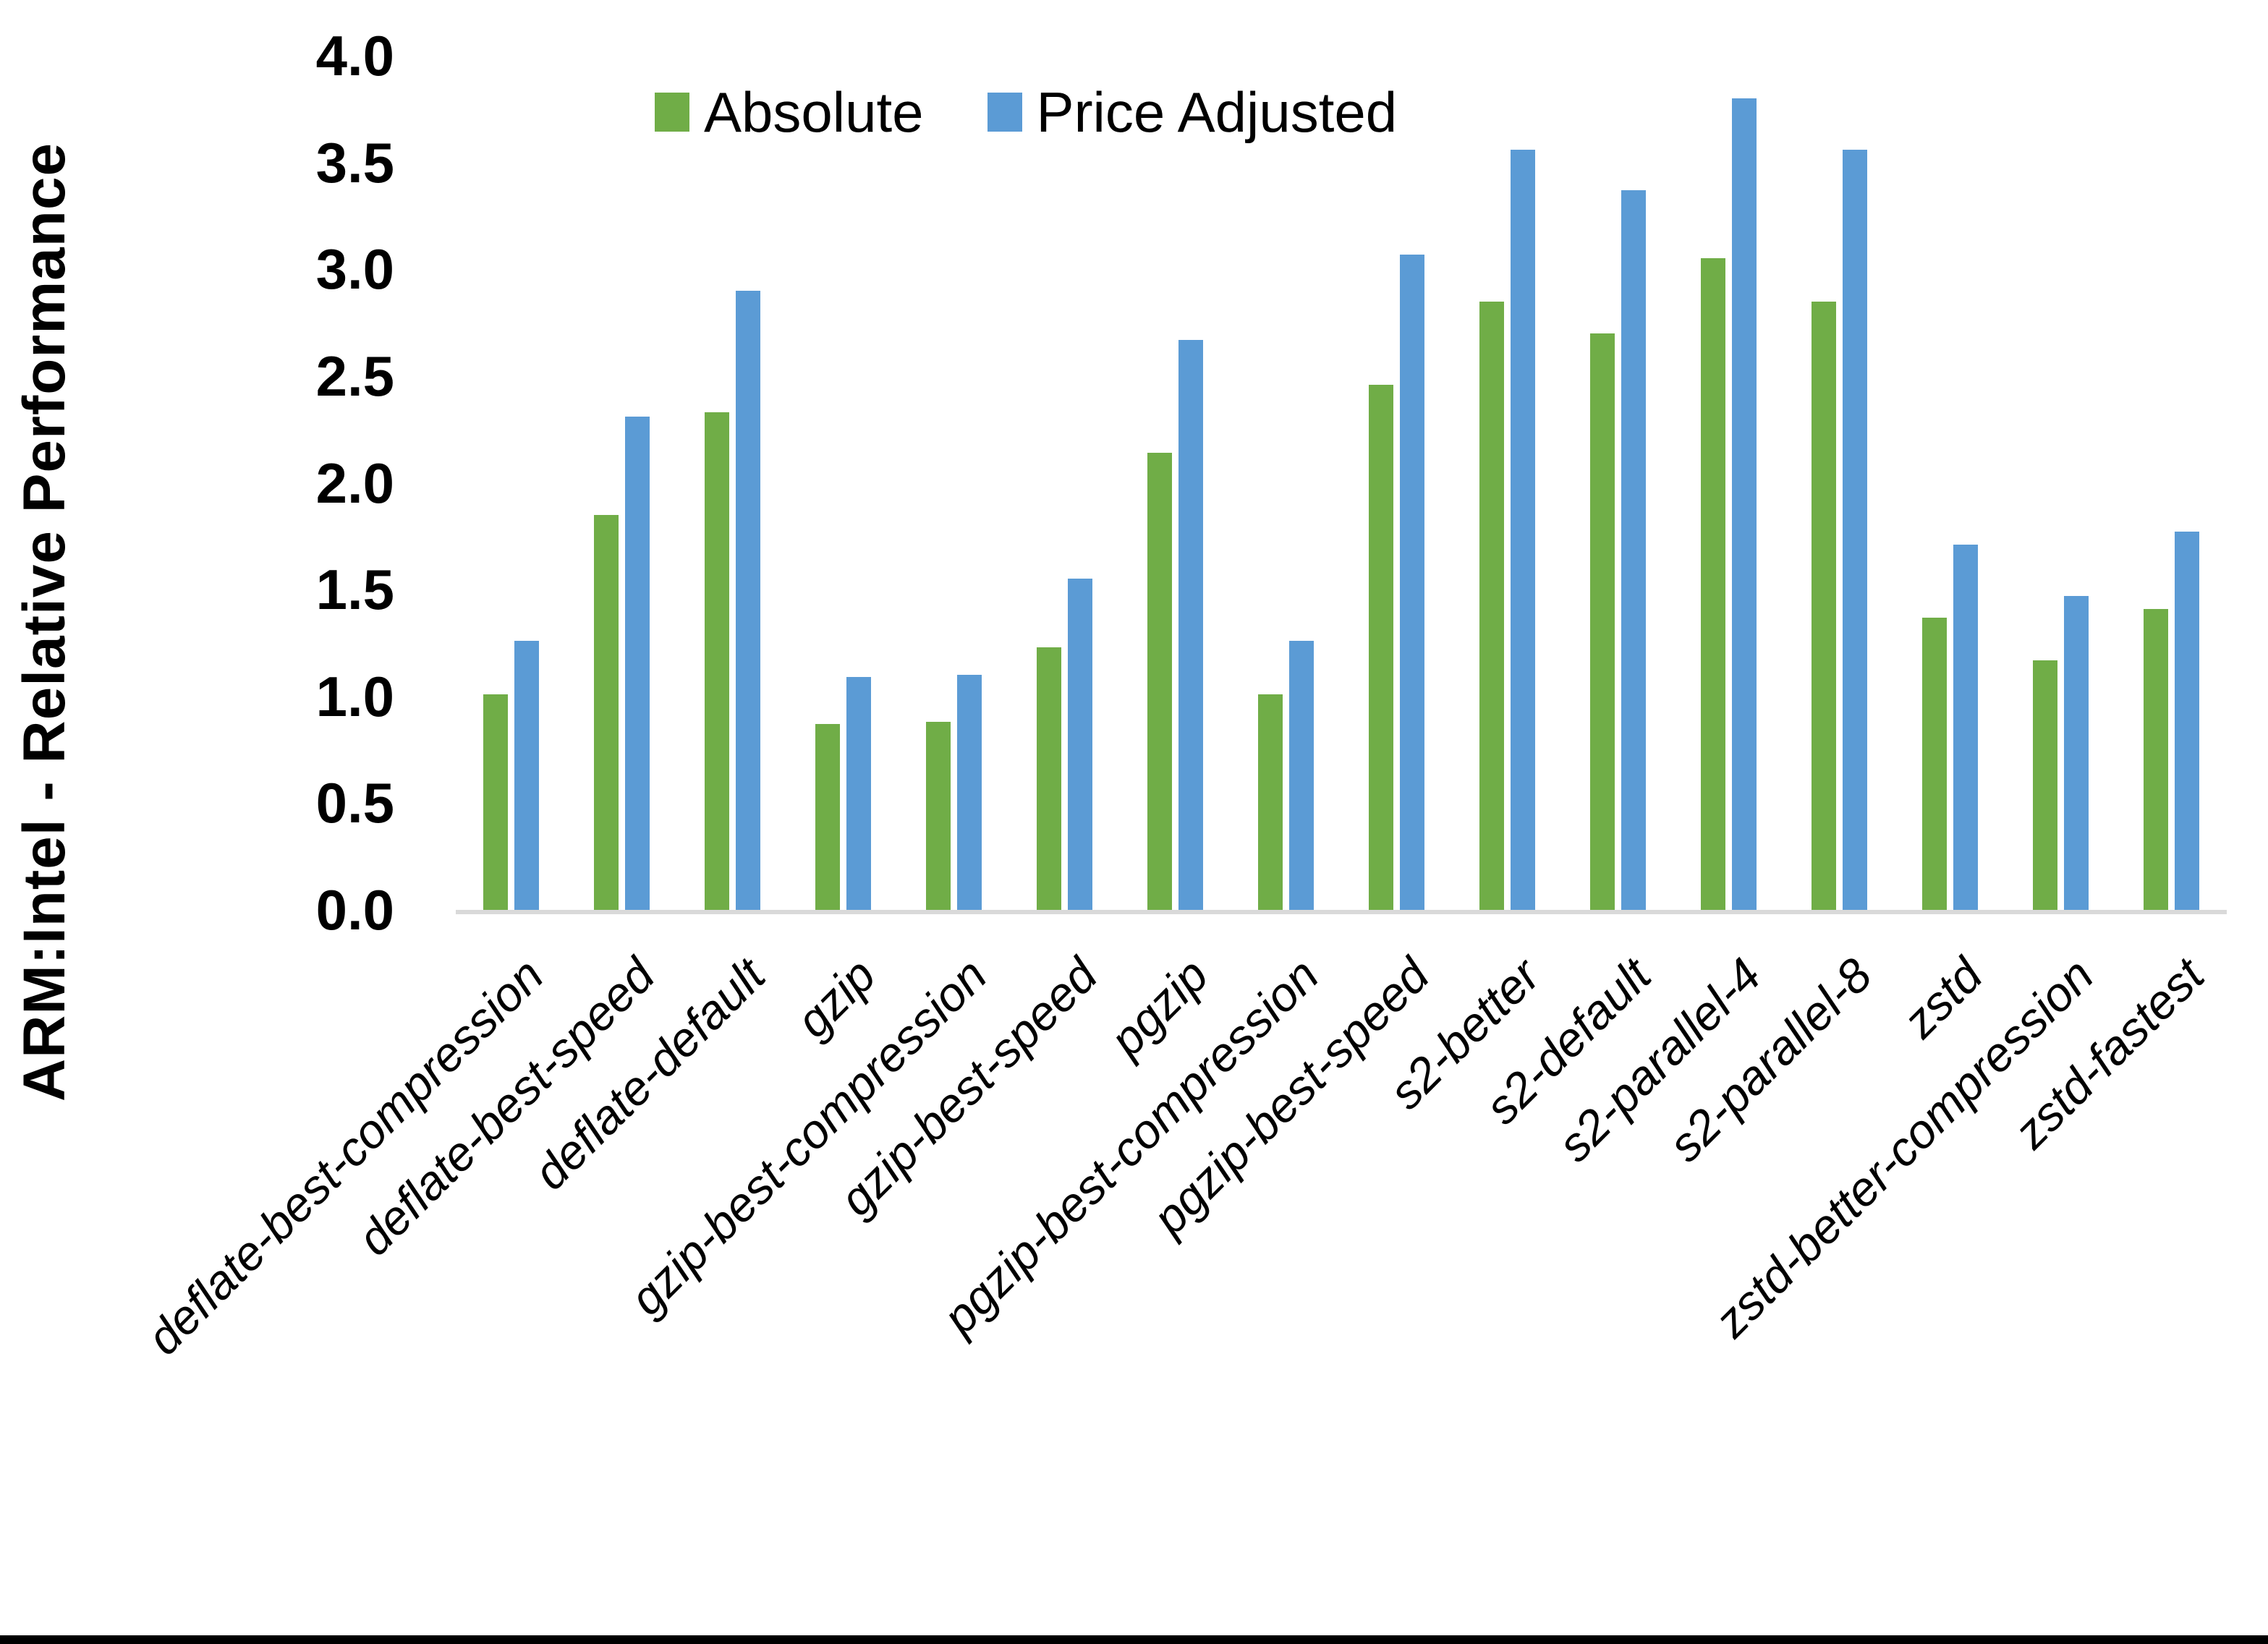  Describe the element at coordinates (637, 663) in the screenshot. I see `bar-price-adjusted-deflate-best-speed` at that location.